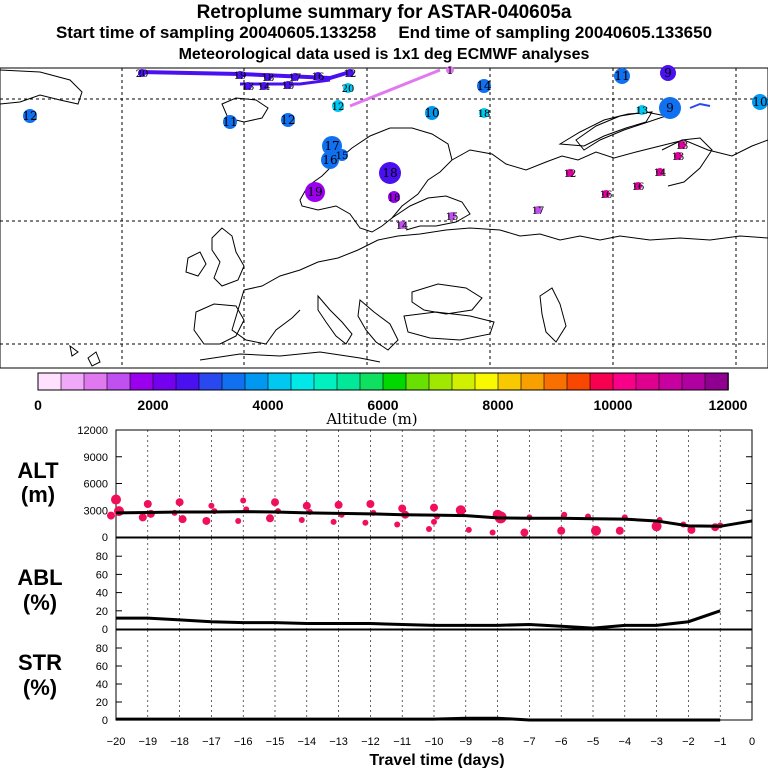 The height and width of the screenshot is (768, 768). I want to click on y-tick-label: 6000, so click(96, 485).